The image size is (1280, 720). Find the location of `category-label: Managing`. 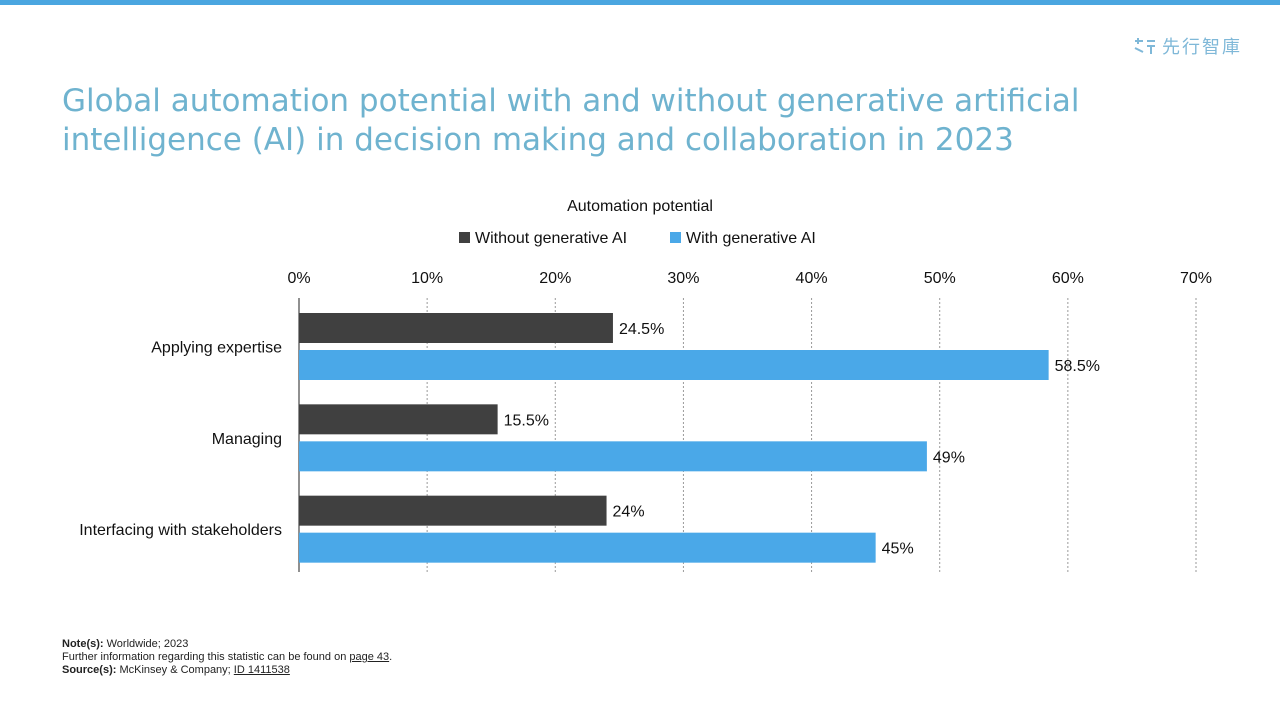

category-label: Managing is located at coordinates (247, 439).